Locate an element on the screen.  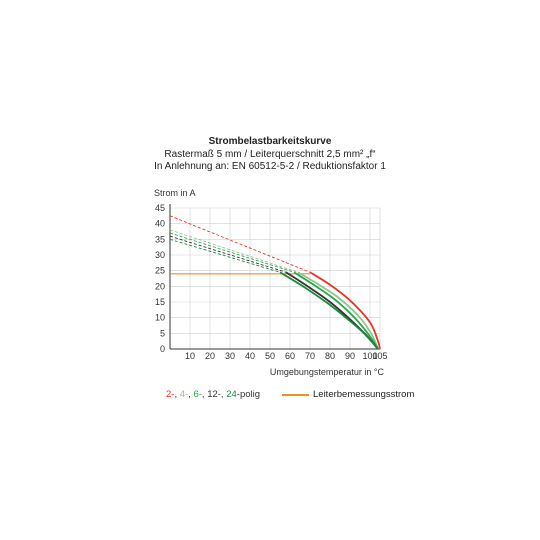
y-tick-label: 15 is located at coordinates (160, 302).